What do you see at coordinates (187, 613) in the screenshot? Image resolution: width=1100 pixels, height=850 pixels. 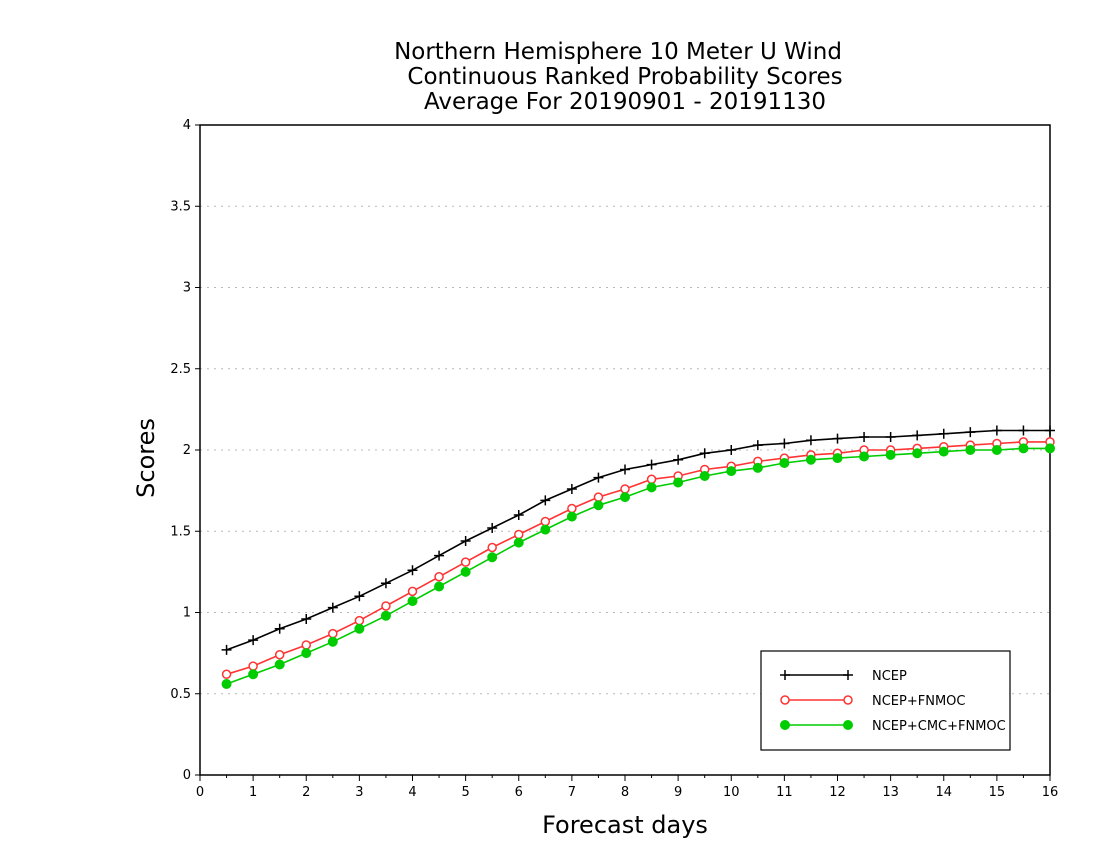 I see `y-tick-label: 1` at bounding box center [187, 613].